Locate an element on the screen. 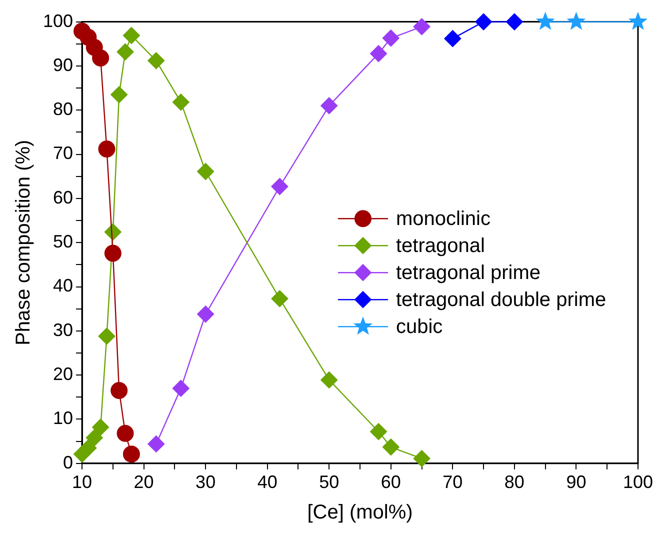  x-axis-title: [Ce] (mol%) is located at coordinates (360, 513).